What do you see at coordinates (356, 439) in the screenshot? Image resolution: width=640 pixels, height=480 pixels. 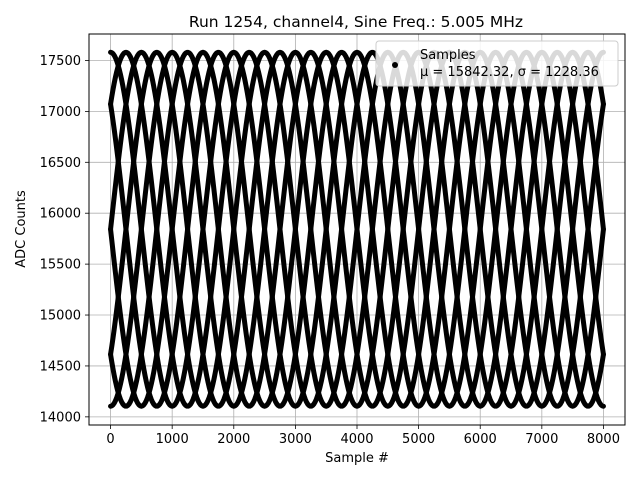 I see `x-tick-label: 4000` at bounding box center [356, 439].